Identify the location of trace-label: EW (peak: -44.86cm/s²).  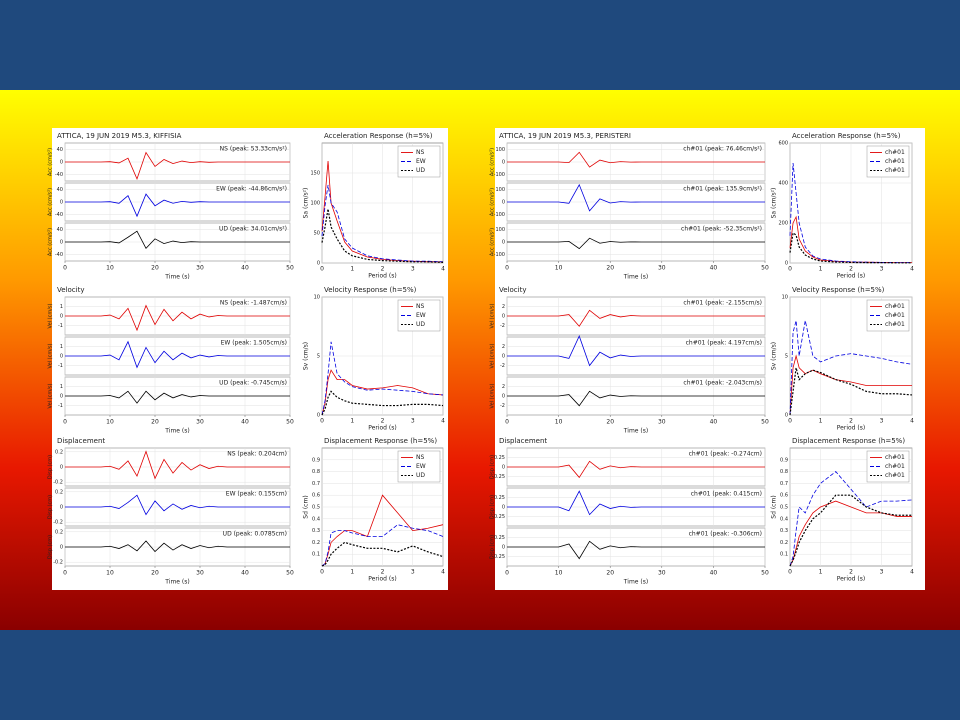
(251, 189).